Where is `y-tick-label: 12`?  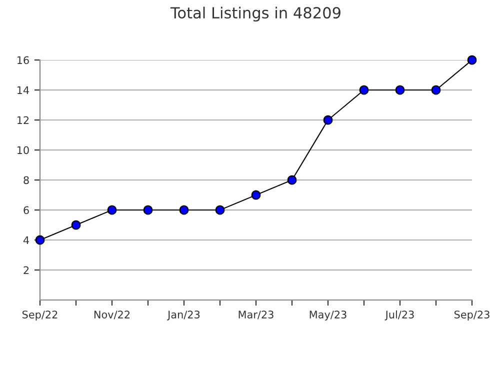 y-tick-label: 12 is located at coordinates (23, 120).